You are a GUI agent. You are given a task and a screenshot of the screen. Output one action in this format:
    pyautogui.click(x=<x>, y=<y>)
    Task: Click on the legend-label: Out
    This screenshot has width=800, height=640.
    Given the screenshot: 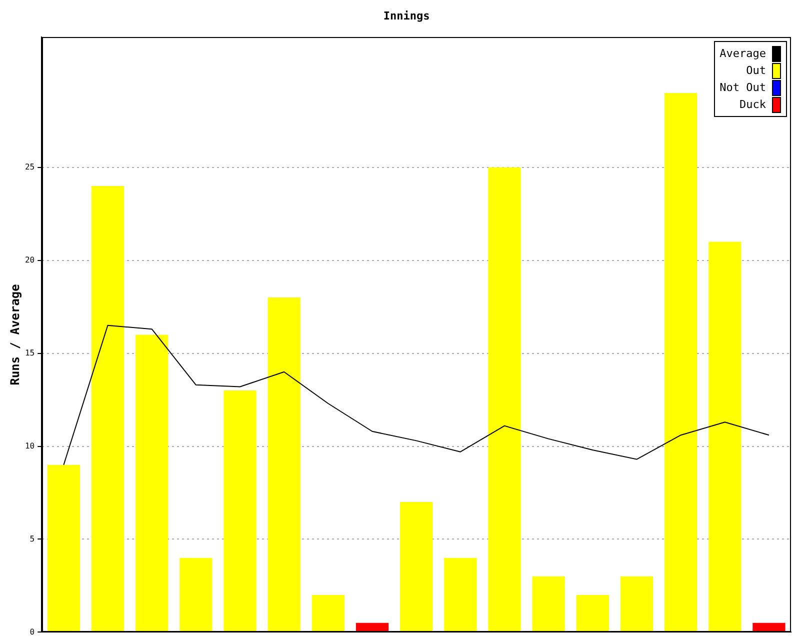 What is the action you would take?
    pyautogui.click(x=756, y=71)
    